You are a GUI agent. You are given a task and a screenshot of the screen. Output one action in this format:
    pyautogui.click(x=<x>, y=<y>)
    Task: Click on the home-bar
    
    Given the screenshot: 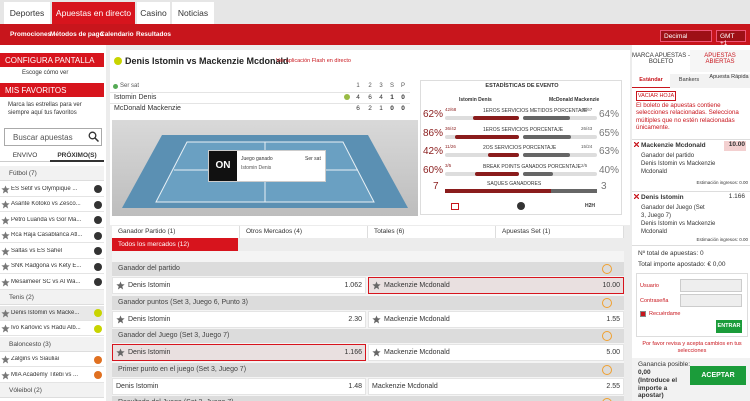 What is the action you would take?
    pyautogui.click(x=496, y=118)
    